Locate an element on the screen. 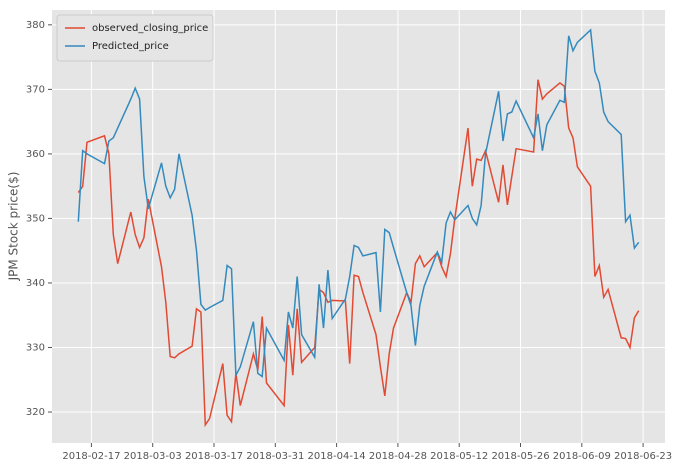 The height and width of the screenshot is (469, 676). y-tick-label: 380 is located at coordinates (35, 25).